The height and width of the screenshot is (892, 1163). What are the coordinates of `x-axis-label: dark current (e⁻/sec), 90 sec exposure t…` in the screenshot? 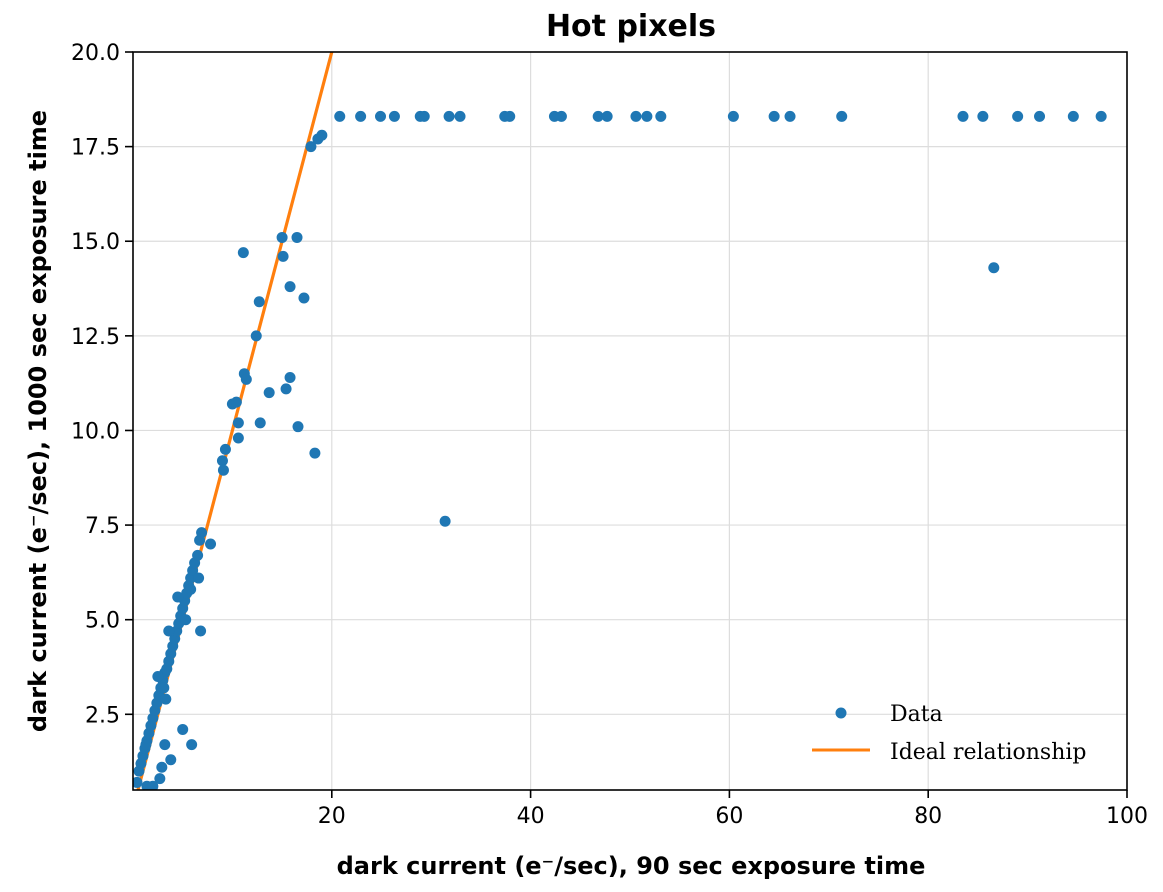 It's located at (631, 866).